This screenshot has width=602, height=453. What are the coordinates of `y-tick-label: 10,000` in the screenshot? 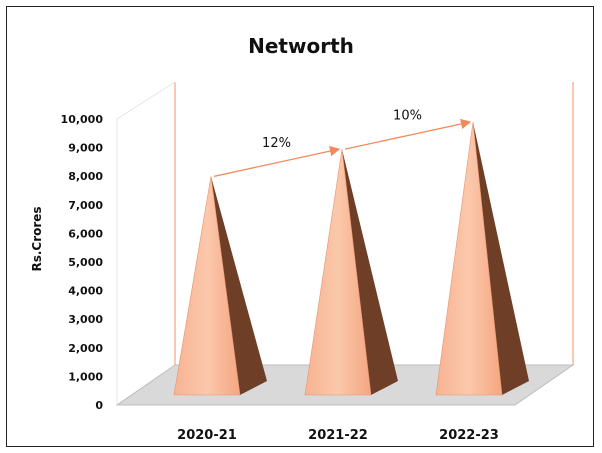 It's located at (82, 119).